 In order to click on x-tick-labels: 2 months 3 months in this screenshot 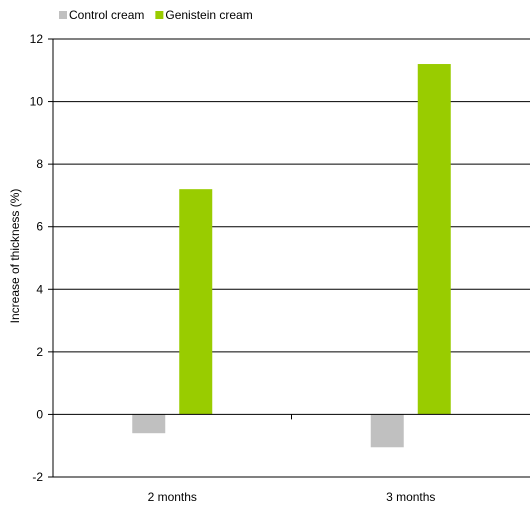, I will do `click(292, 497)`.